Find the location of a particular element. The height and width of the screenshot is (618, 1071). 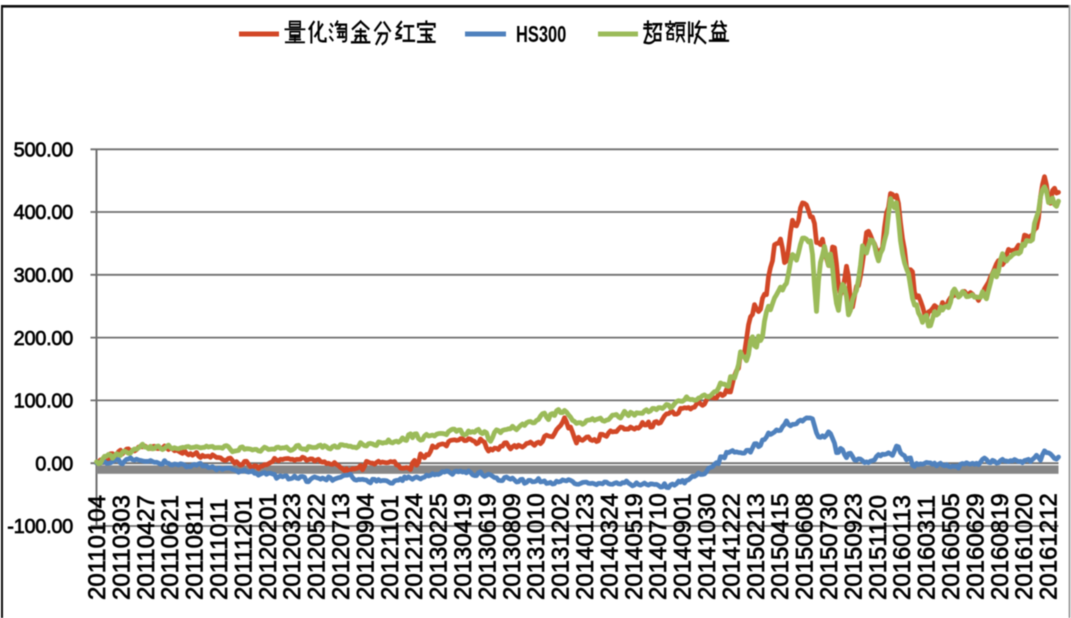

svg-text: 20120713 is located at coordinates (341, 546).